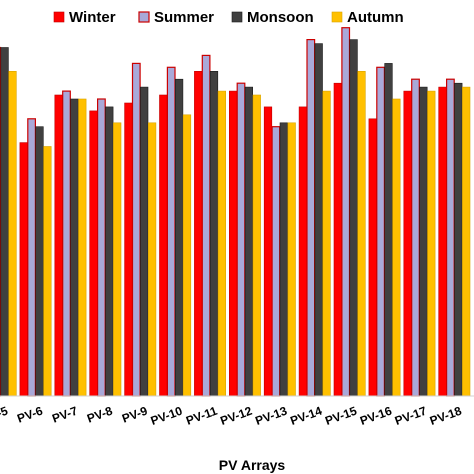  What do you see at coordinates (65, 415) in the screenshot?
I see `x-tick-label: PV-7` at bounding box center [65, 415].